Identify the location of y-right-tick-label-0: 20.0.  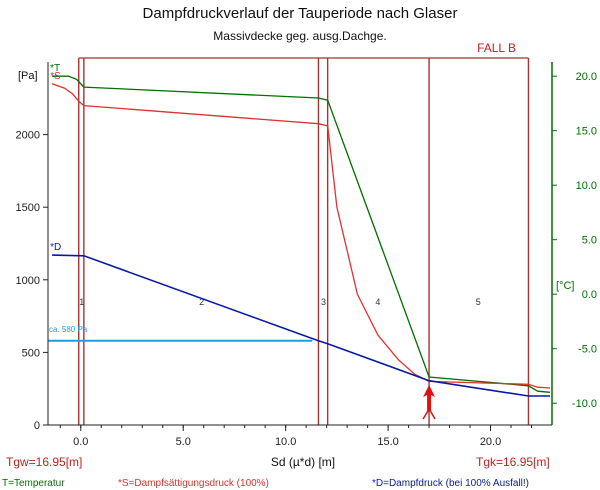
(586, 77).